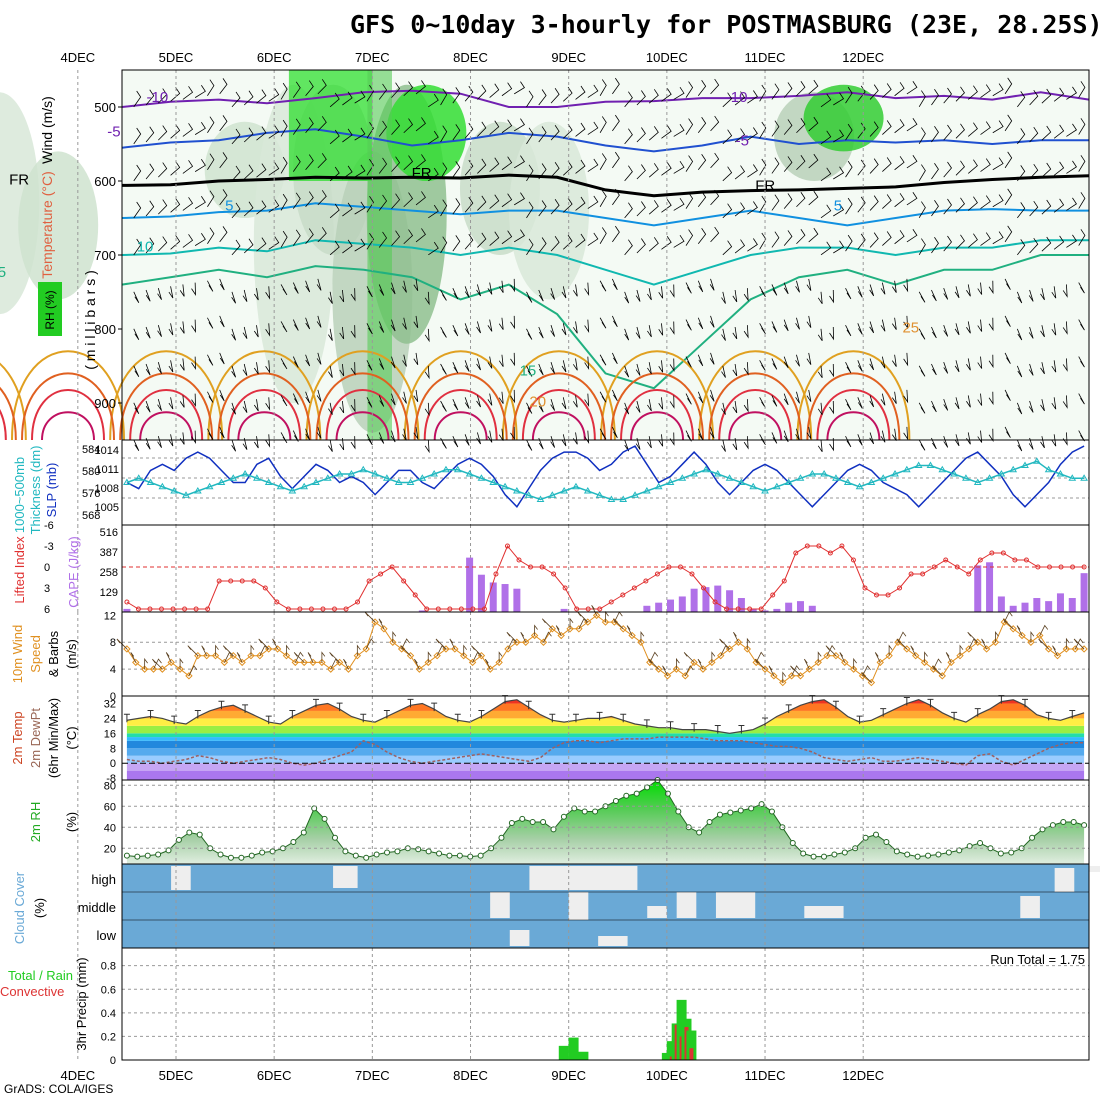 This screenshot has width=1100, height=1100. What do you see at coordinates (166, 415) in the screenshot?
I see `diurnal-contour` at bounding box center [166, 415].